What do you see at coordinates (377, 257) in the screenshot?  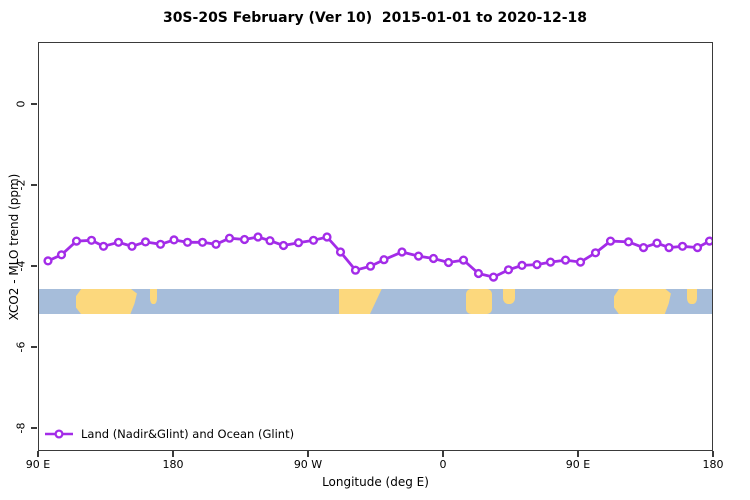 I see `data-series-svg` at bounding box center [377, 257].